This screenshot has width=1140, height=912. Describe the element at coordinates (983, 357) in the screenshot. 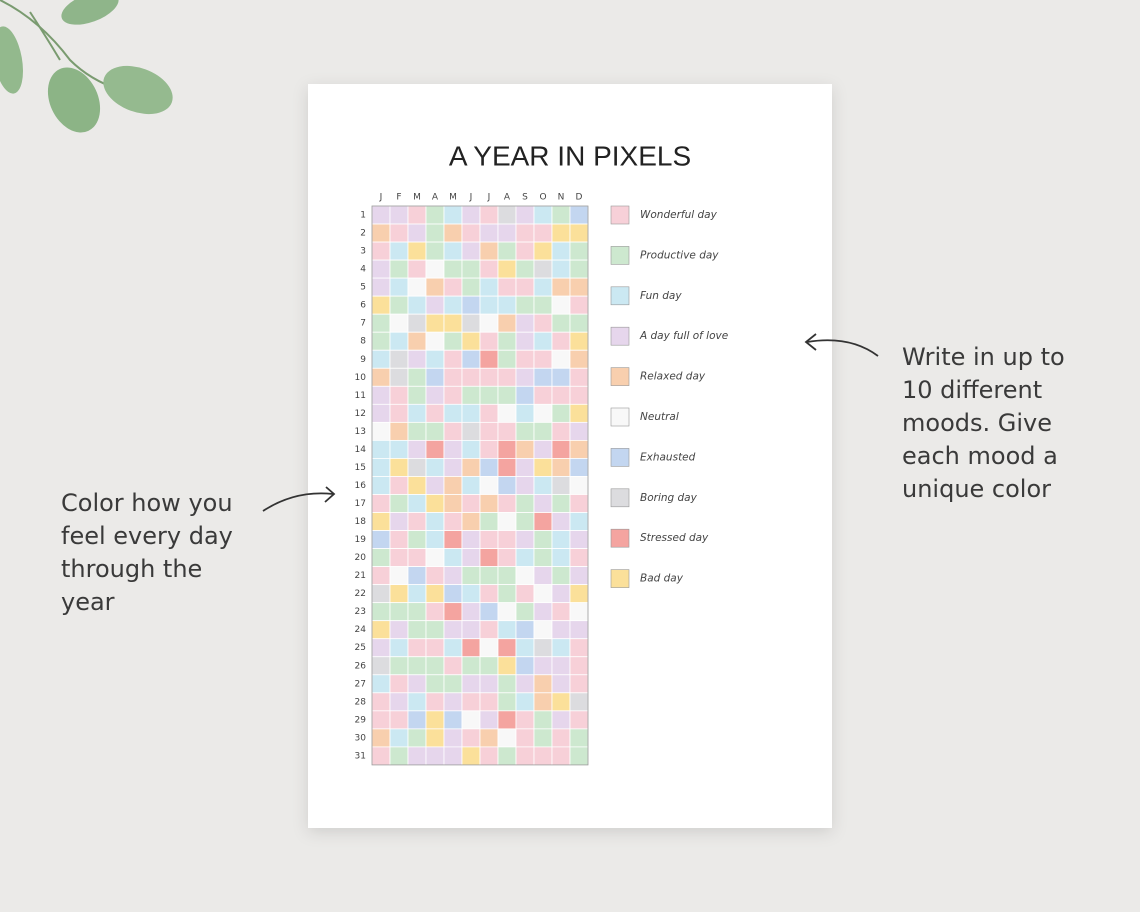

I see `right-note-line: Write in up to` at that location.